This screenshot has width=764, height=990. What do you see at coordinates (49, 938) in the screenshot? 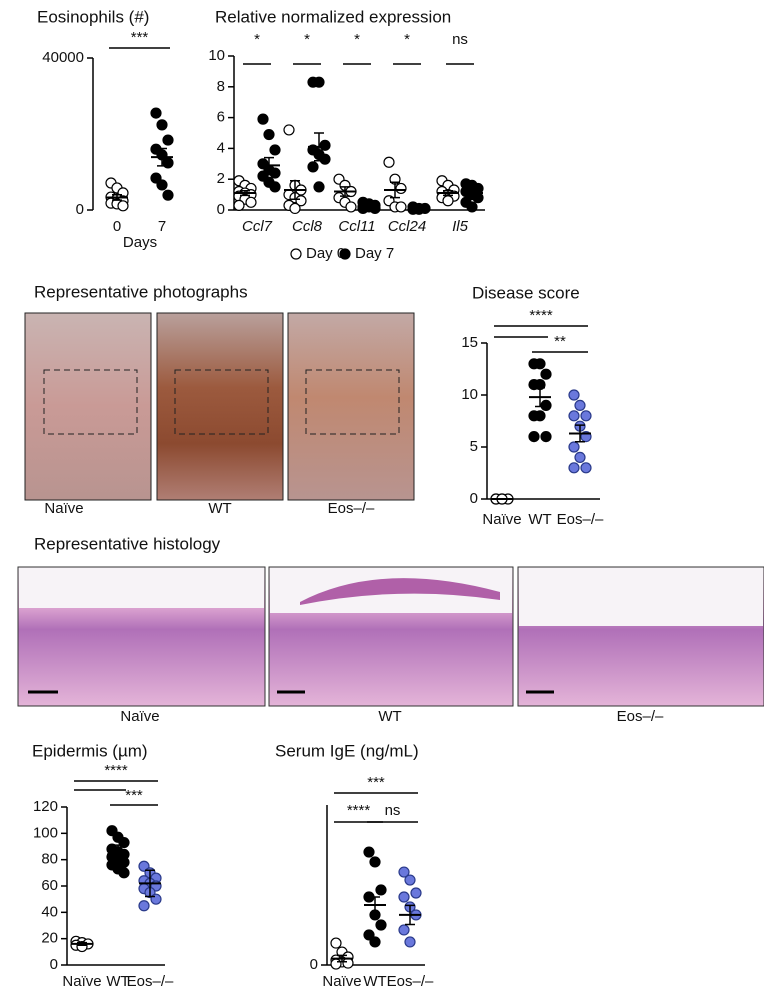
I see `y-tick-label: 20` at bounding box center [49, 938].